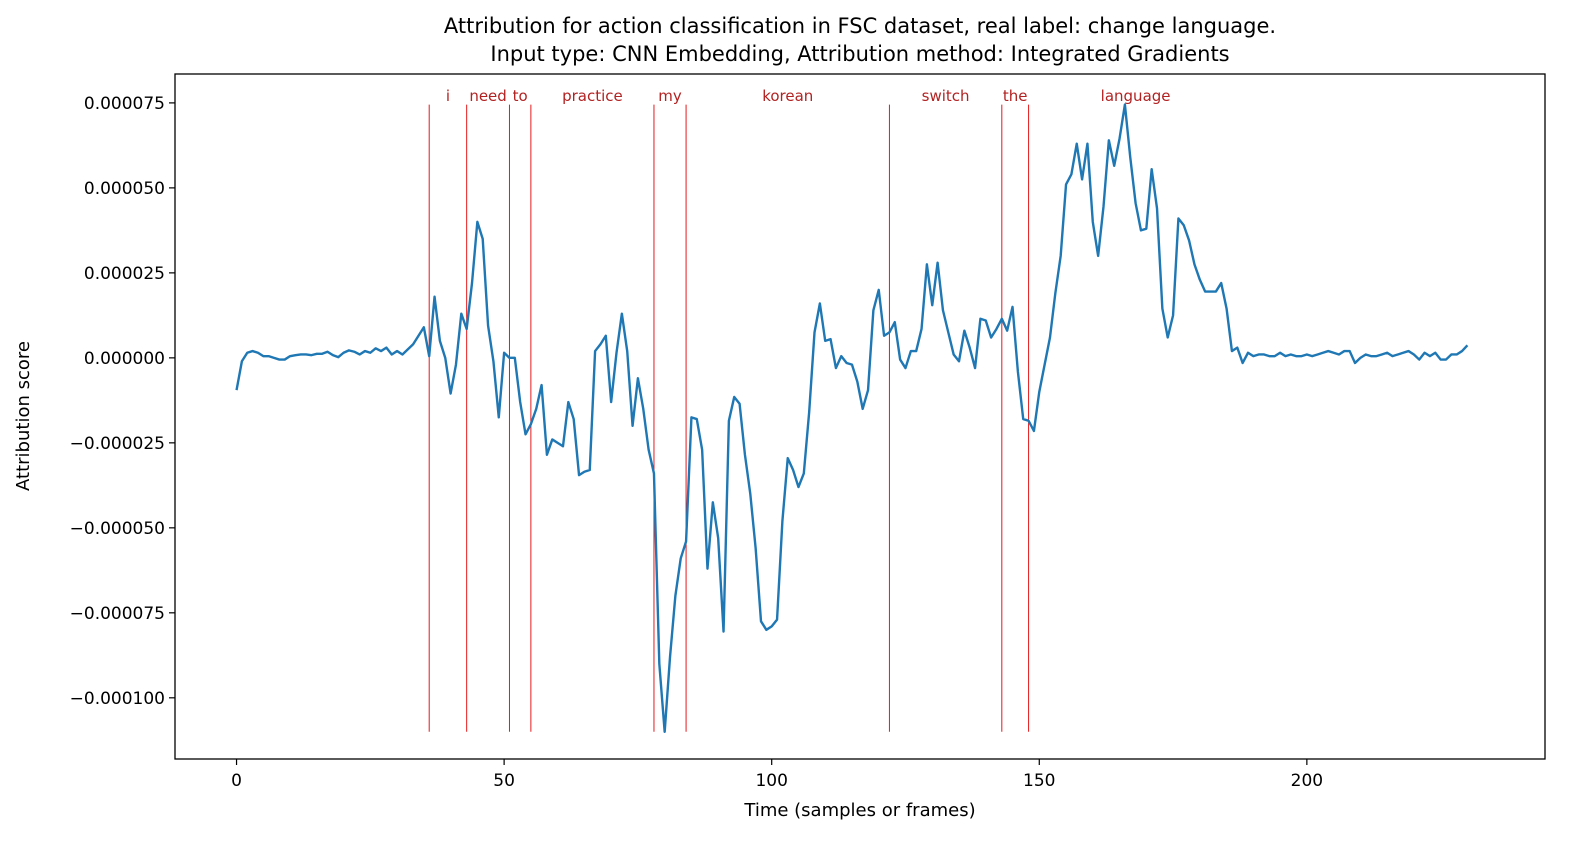 This screenshot has height=845, width=1584. Describe the element at coordinates (124, 189) in the screenshot. I see `y-tick-label-1: 0.000050` at that location.